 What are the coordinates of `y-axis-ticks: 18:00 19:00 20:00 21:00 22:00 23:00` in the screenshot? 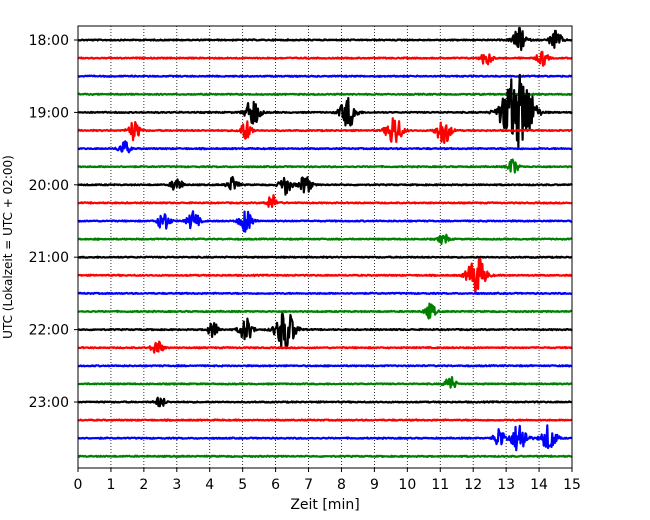 It's located at (53, 222).